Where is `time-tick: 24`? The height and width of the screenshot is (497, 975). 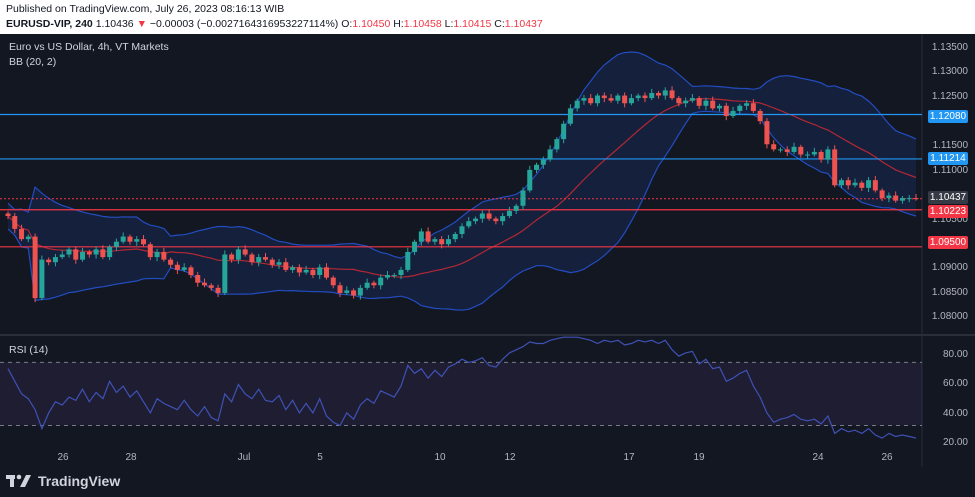
time-tick: 24 is located at coordinates (818, 457).